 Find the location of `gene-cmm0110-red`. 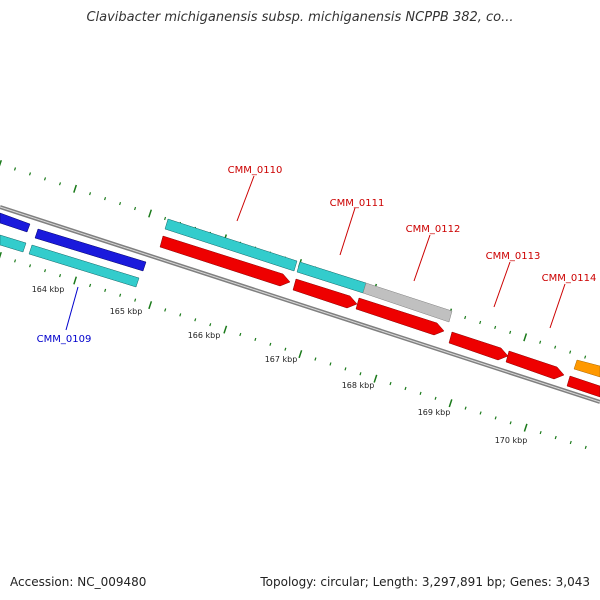

gene-cmm0110-red is located at coordinates (225, 261).